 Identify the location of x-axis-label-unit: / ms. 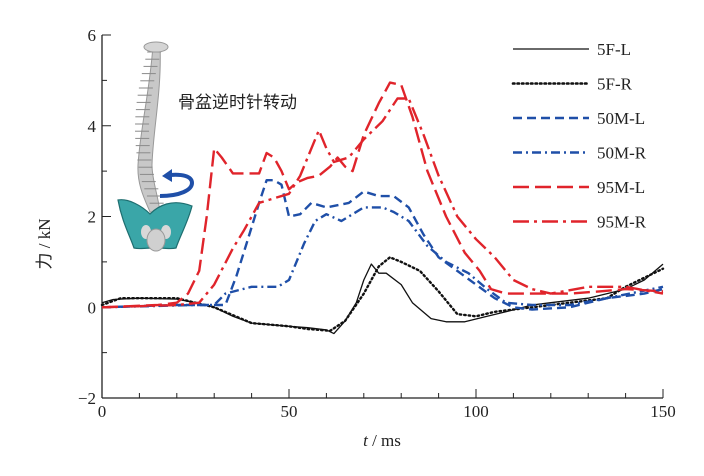
(384, 440).